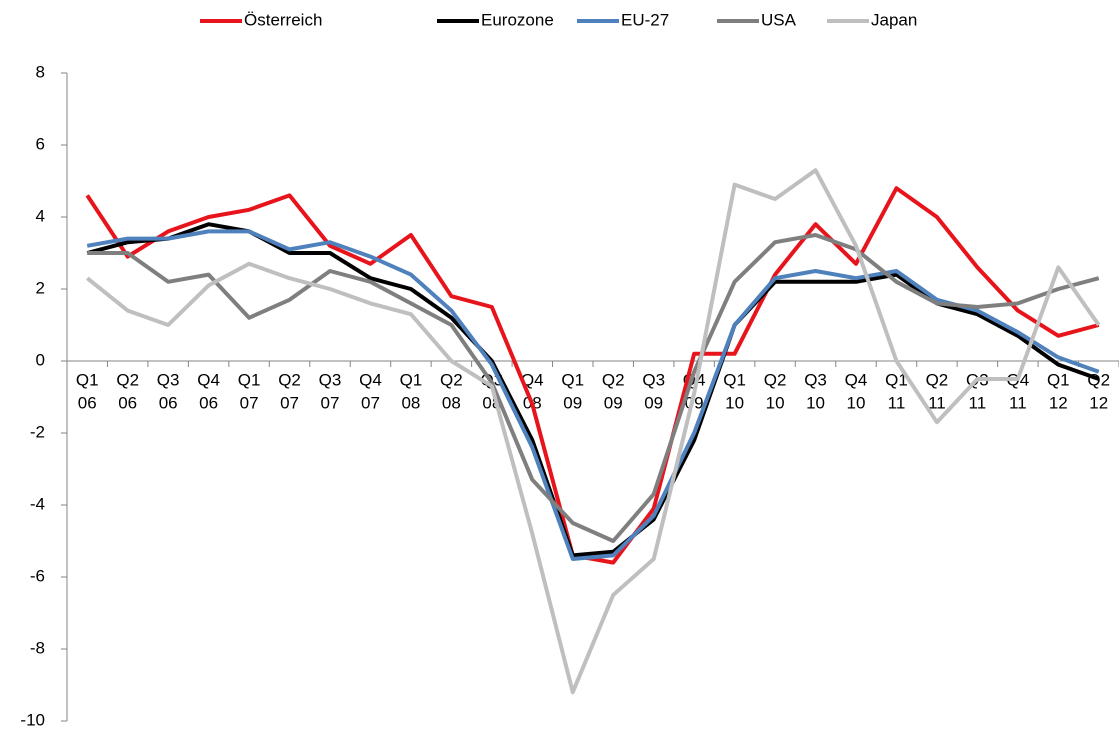  Describe the element at coordinates (32, 719) in the screenshot. I see `y-tick-label: -10` at that location.